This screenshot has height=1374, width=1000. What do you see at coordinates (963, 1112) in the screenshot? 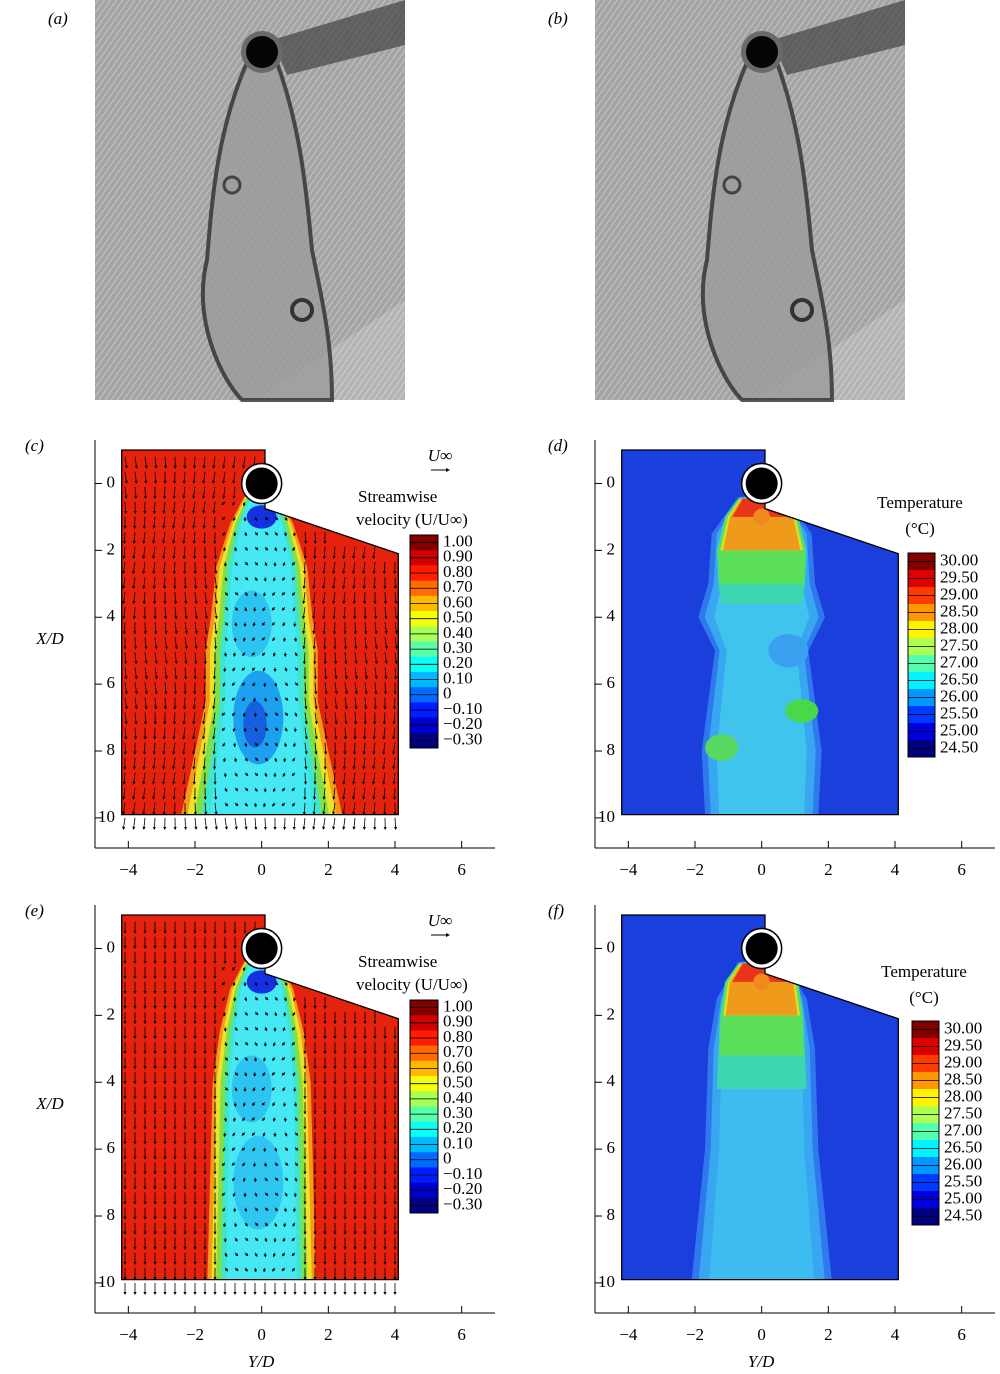
I see `colorbar-label: 27.50` at bounding box center [963, 1112].